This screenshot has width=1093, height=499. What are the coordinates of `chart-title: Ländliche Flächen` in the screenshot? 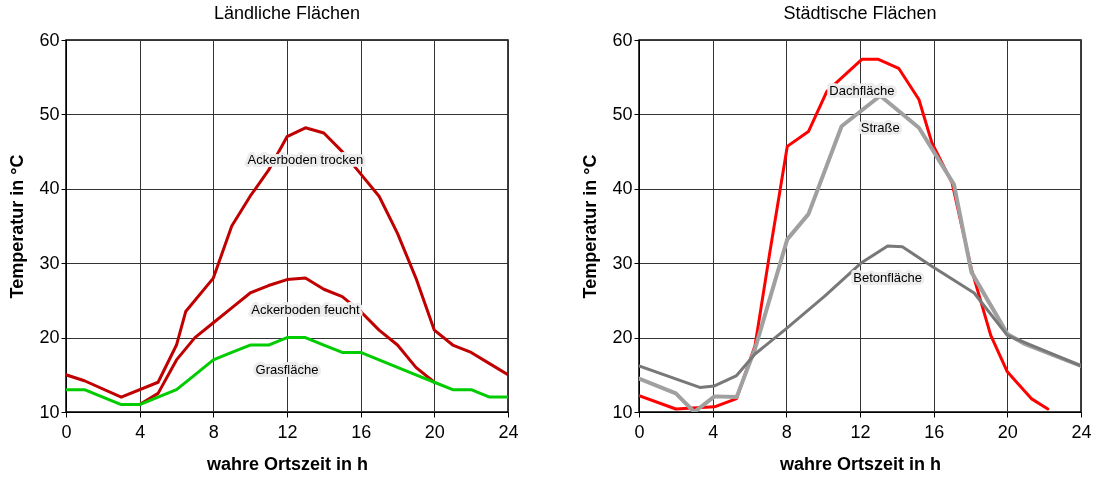 It's located at (287, 13).